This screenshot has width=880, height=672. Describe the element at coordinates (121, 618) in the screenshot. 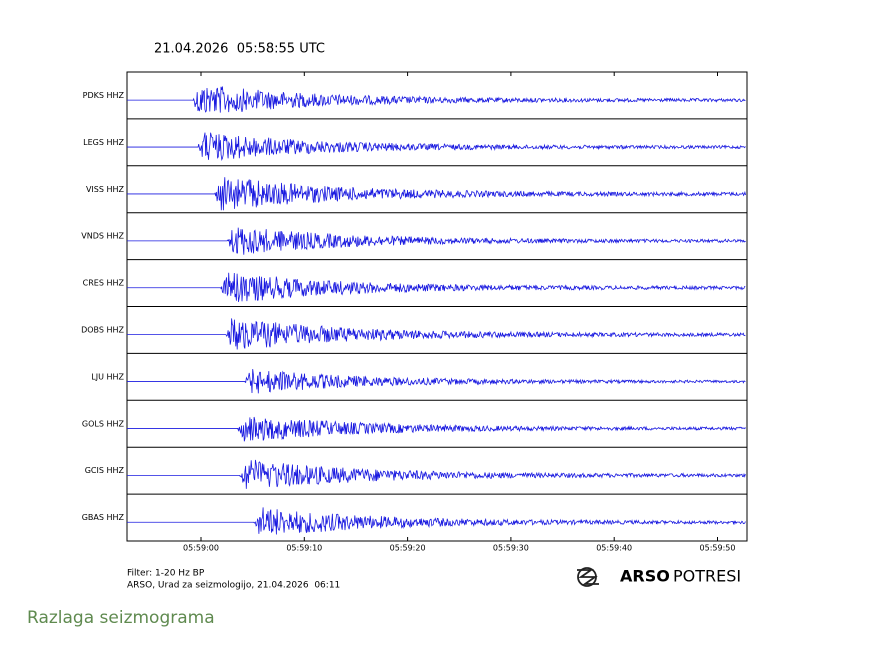

I see `caption-link: Razlaga seizmograma` at that location.